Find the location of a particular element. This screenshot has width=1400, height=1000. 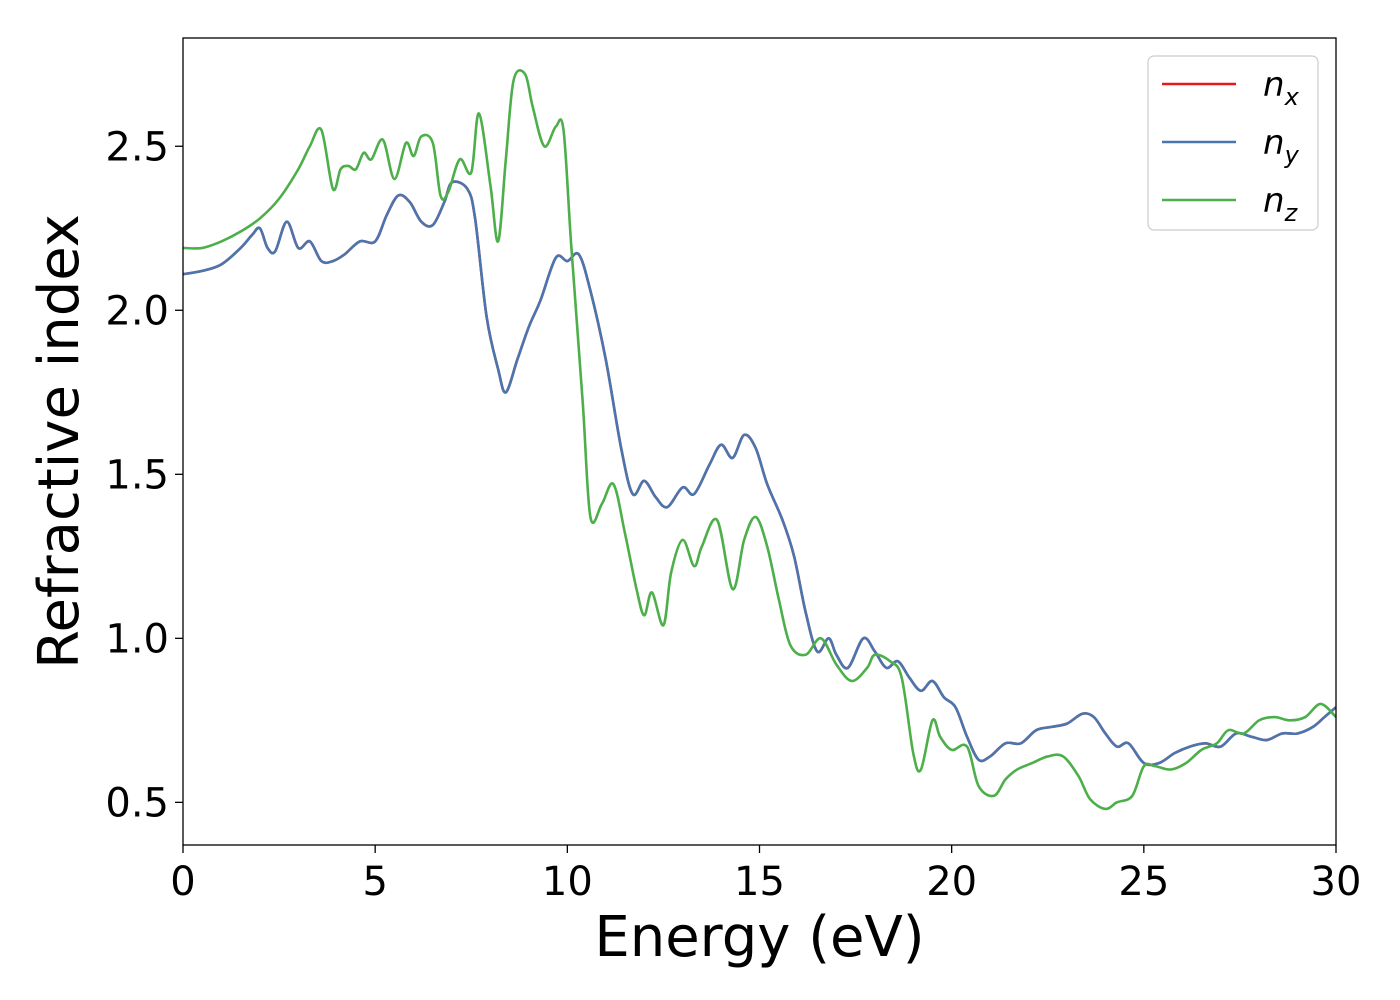

x-tick-label: 10 is located at coordinates (567, 882).